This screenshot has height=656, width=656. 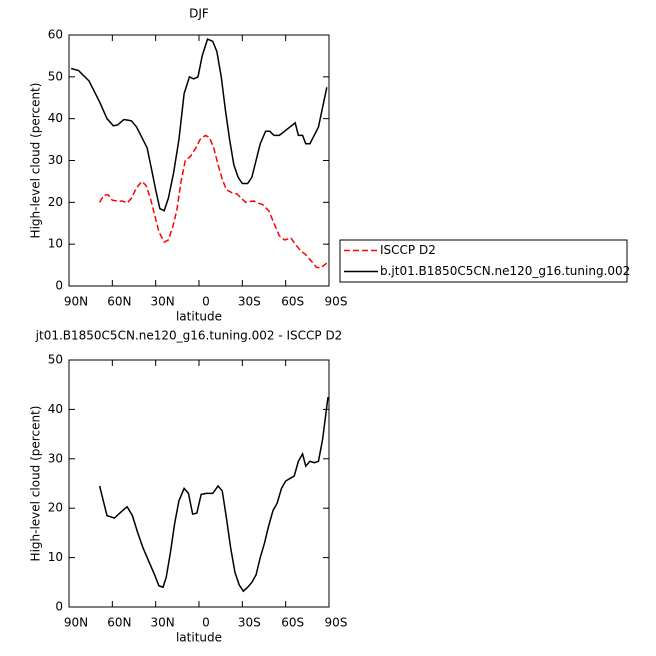 What do you see at coordinates (505, 271) in the screenshot?
I see `legend-label: b.jt01.B1850C5CN.ne120_g16.tuning.002` at bounding box center [505, 271].